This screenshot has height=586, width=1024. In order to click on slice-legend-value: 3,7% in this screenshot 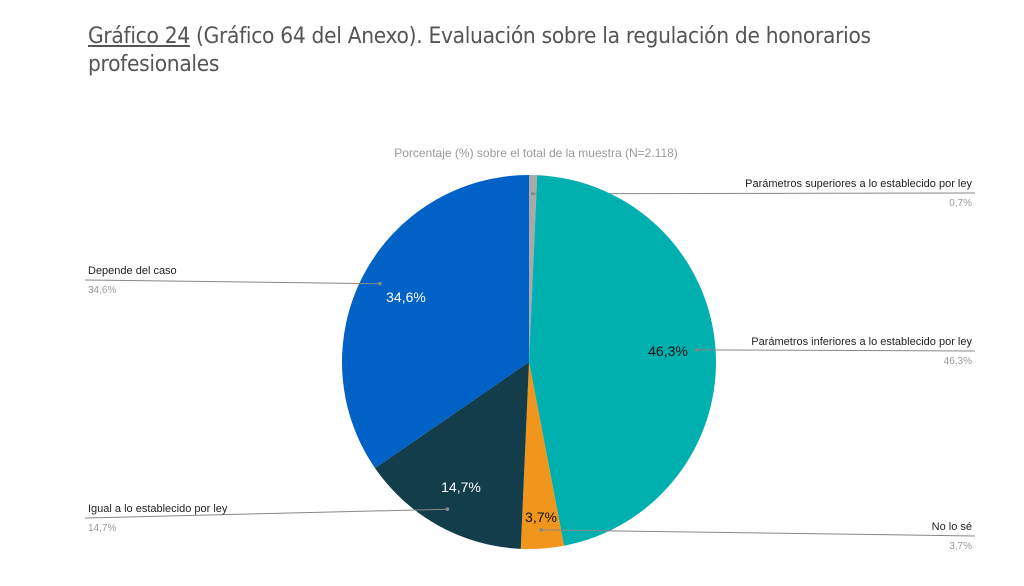, I will do `click(960, 546)`.